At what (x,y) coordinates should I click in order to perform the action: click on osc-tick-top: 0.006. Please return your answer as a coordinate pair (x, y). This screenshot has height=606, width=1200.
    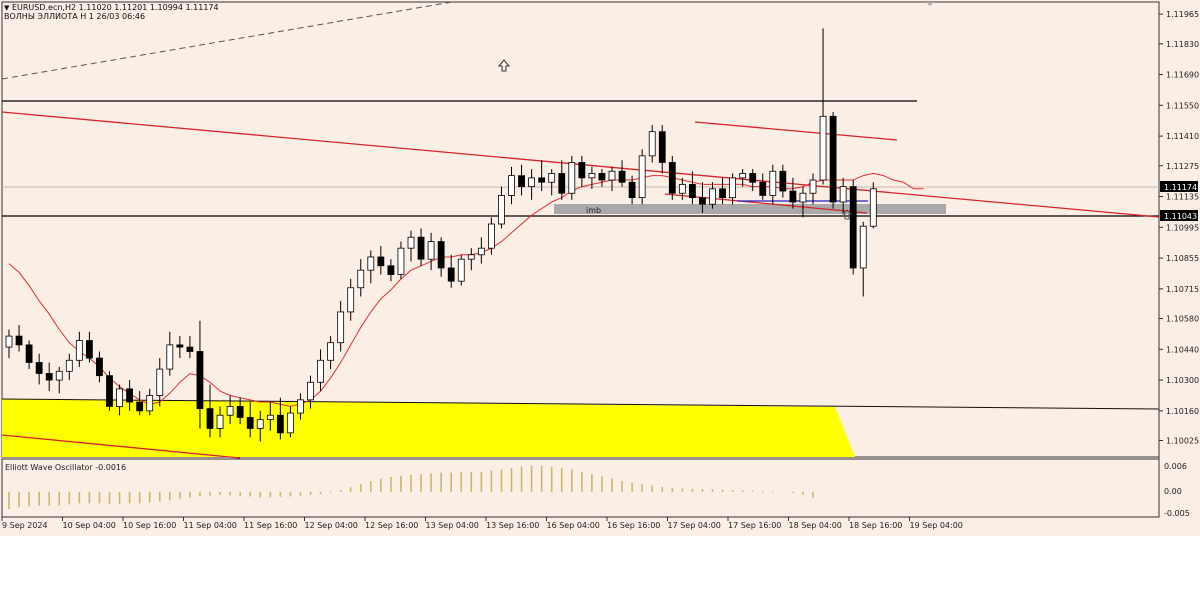
    Looking at the image, I should click on (1175, 466).